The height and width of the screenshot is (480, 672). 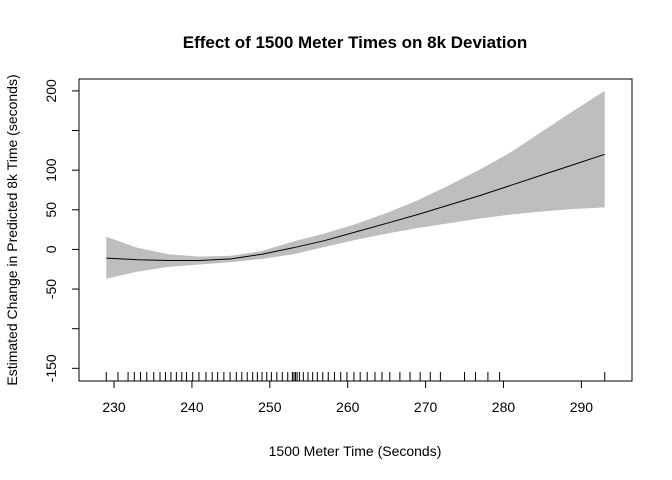 I want to click on x-tick-label: 240, so click(x=192, y=407).